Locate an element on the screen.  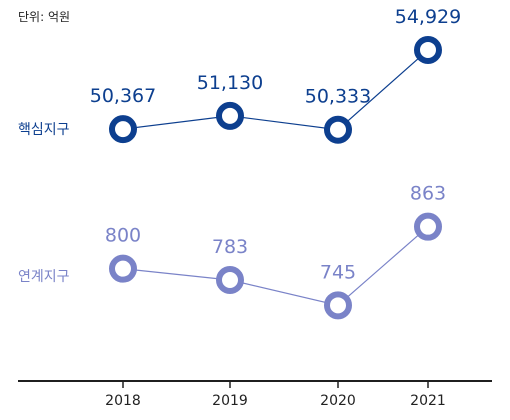
data-label: 50,367 is located at coordinates (123, 96).